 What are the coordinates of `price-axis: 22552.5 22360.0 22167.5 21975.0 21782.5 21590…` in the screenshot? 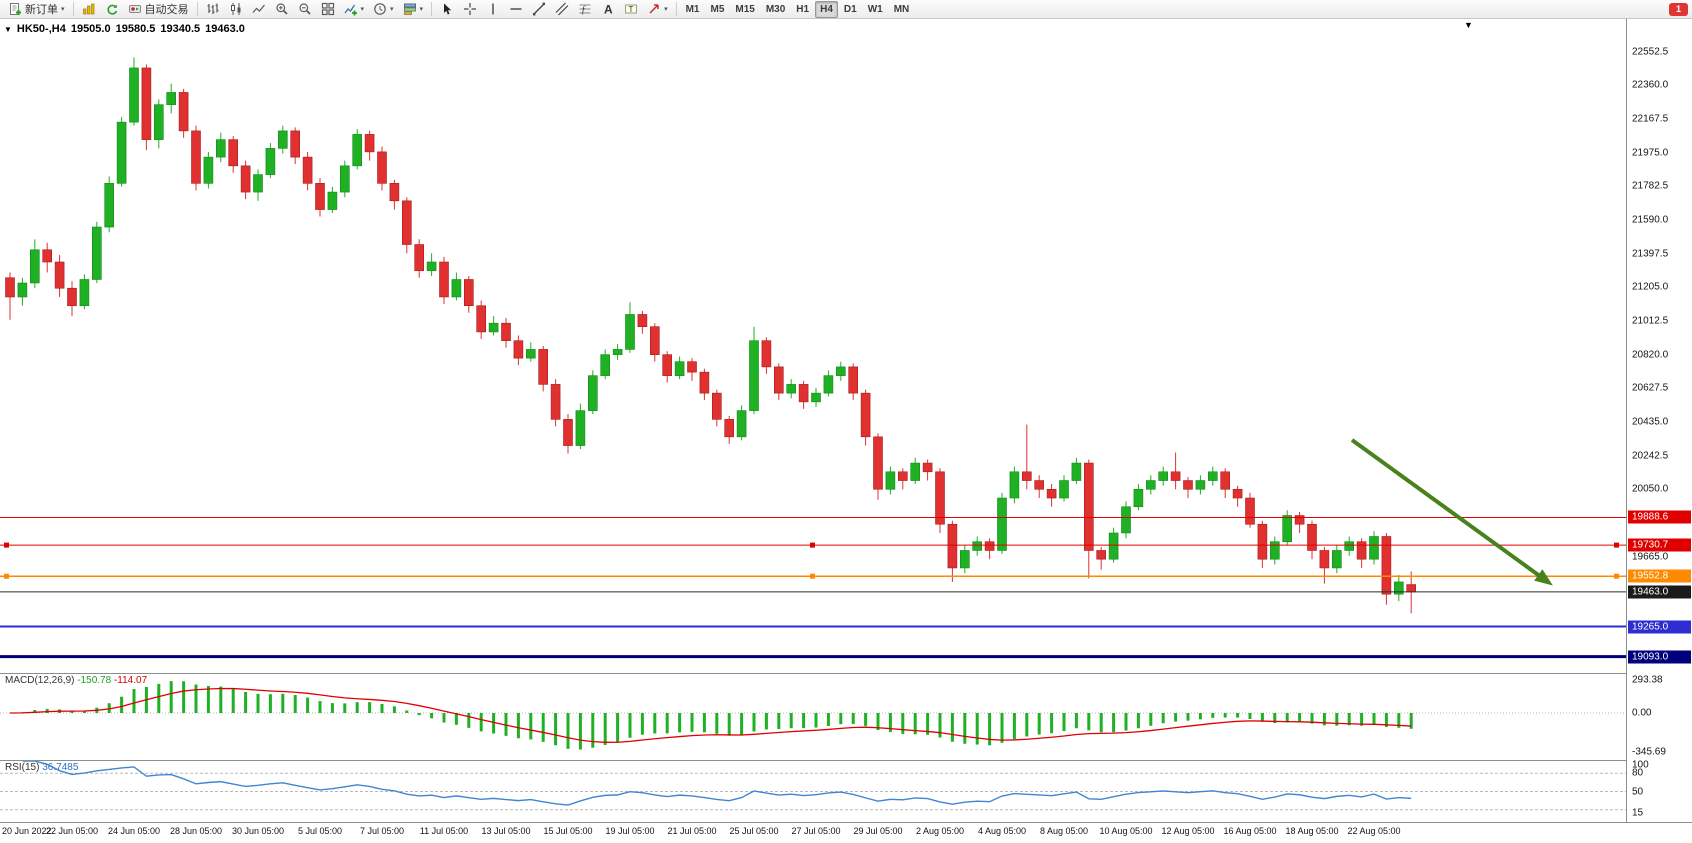 It's located at (1659, 420).